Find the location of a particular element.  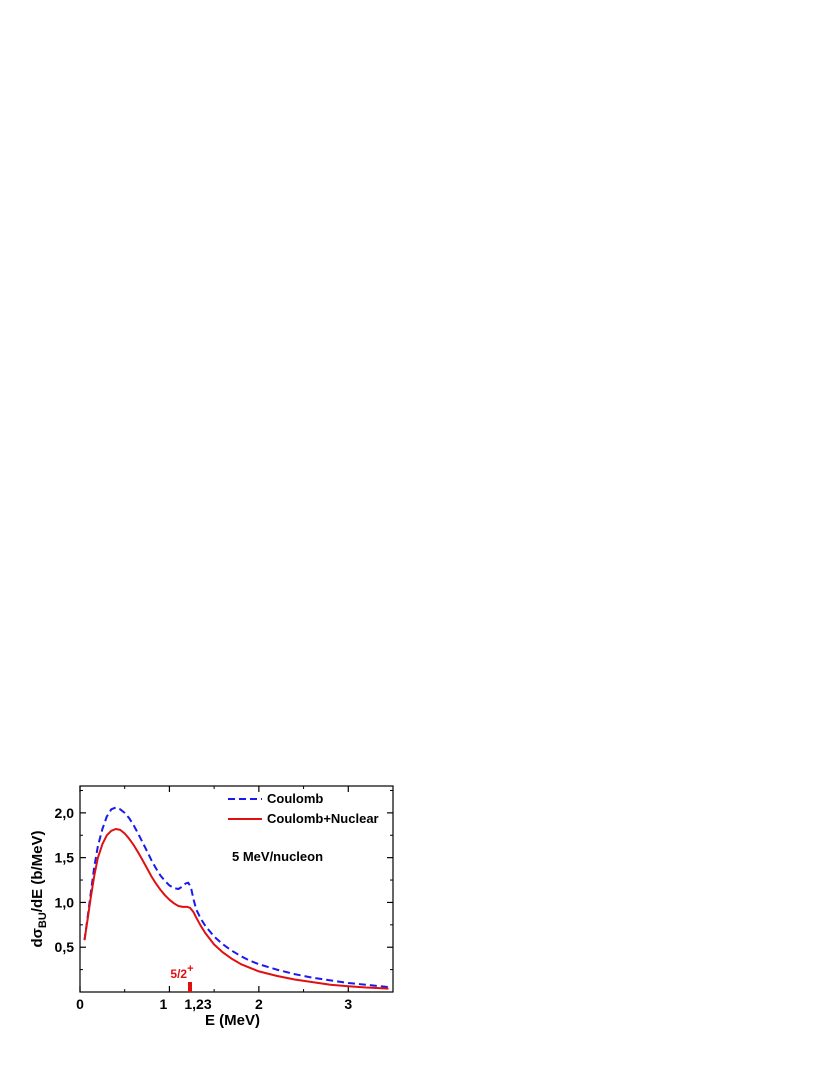

legend-label-coulomb-nuclear: Coulomb+Nuclear is located at coordinates (323, 818).